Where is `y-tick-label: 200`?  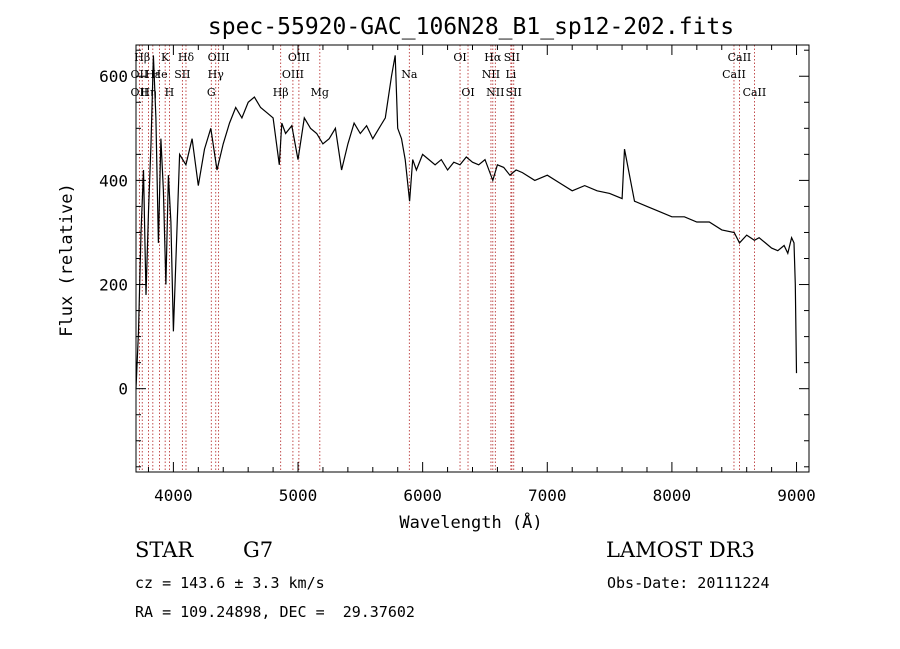
y-tick-label: 200 is located at coordinates (113, 285).